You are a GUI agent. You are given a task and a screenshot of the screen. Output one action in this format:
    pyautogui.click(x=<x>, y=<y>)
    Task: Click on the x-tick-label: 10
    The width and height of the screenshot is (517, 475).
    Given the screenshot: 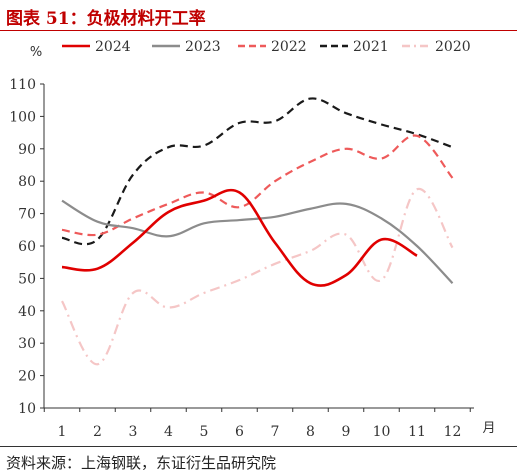 What is the action you would take?
    pyautogui.click(x=382, y=432)
    